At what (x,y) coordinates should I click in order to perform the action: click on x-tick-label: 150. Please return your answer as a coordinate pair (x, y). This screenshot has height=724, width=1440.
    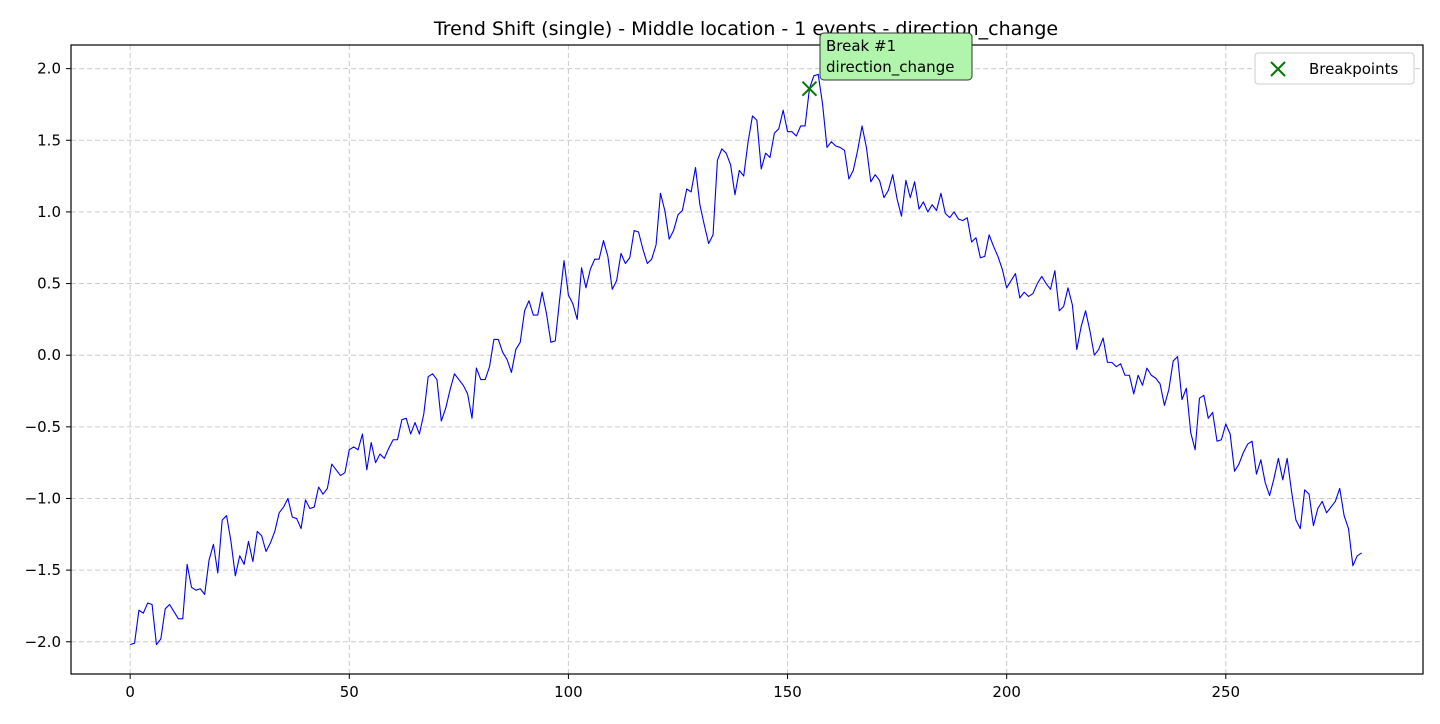
    Looking at the image, I should click on (787, 692).